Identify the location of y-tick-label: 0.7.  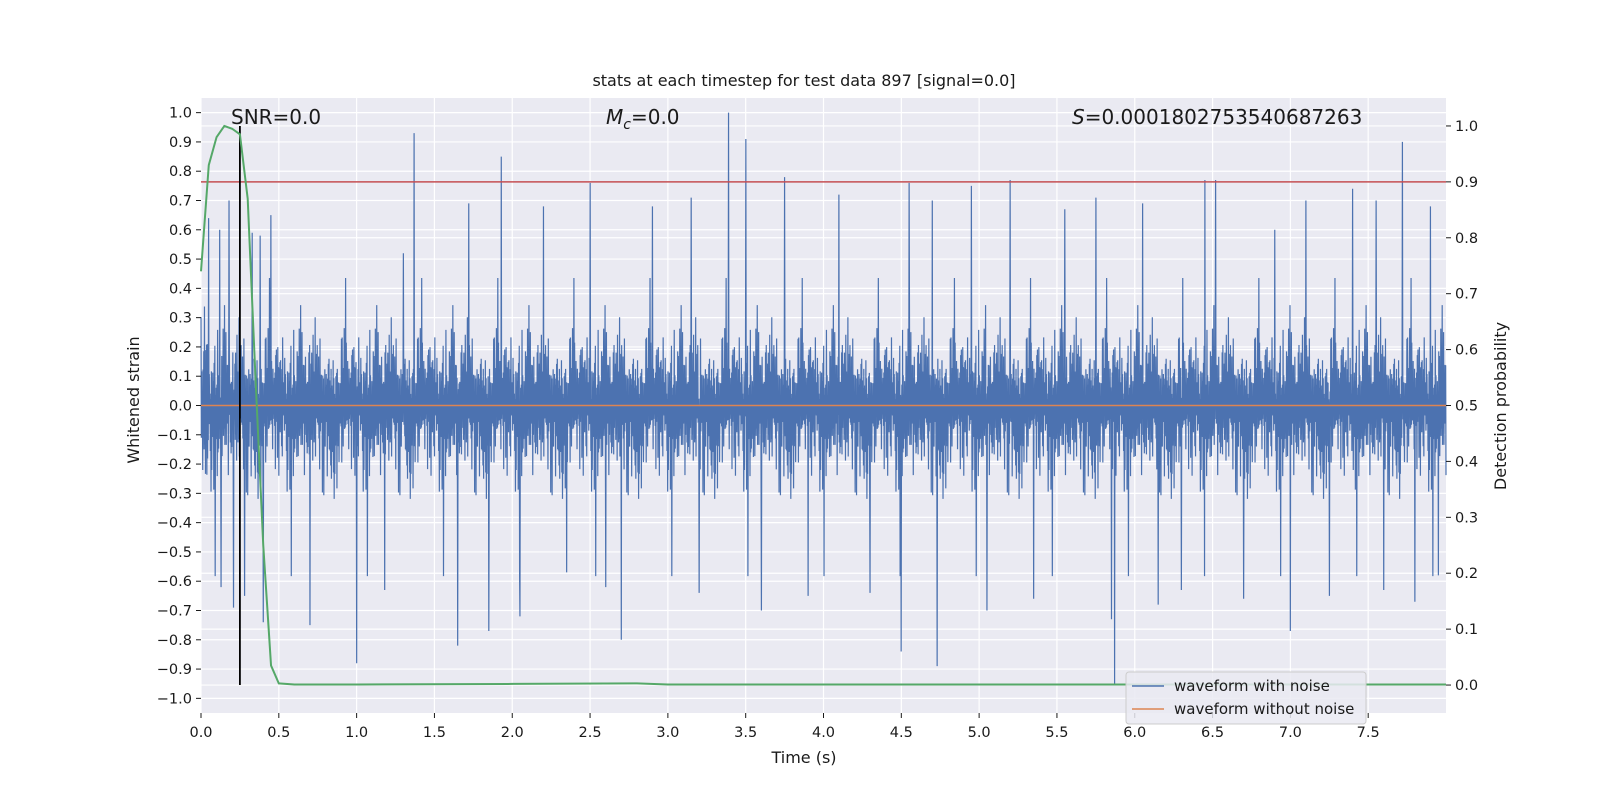
(180, 202).